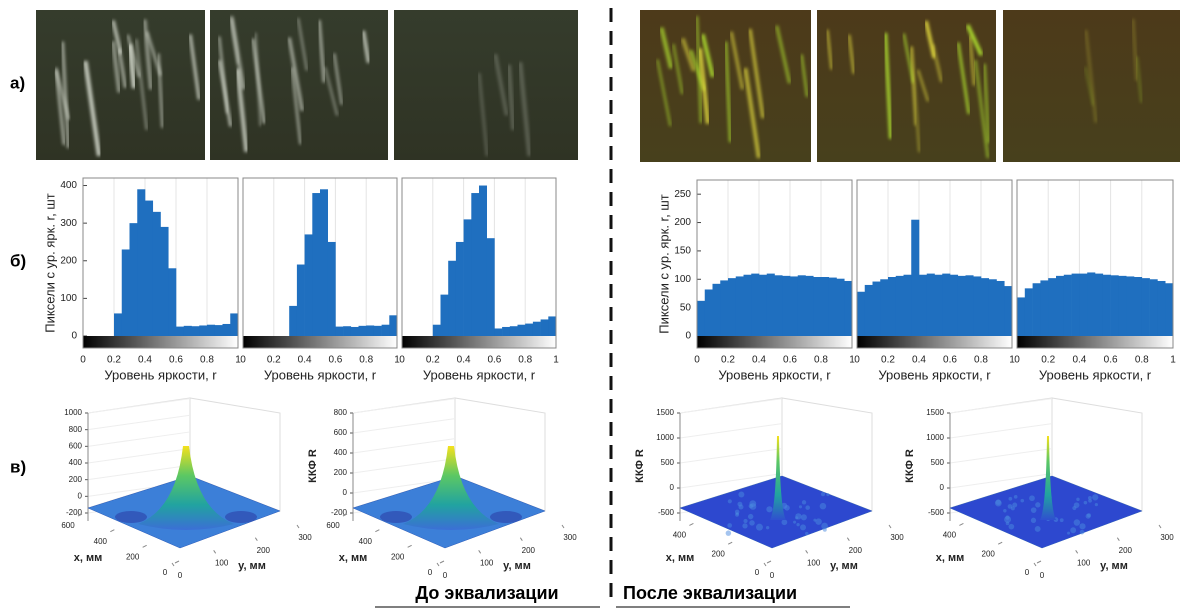 The image size is (1182, 610). What do you see at coordinates (910, 466) in the screenshot?
I see `z-axis-label: ККФ R` at bounding box center [910, 466].